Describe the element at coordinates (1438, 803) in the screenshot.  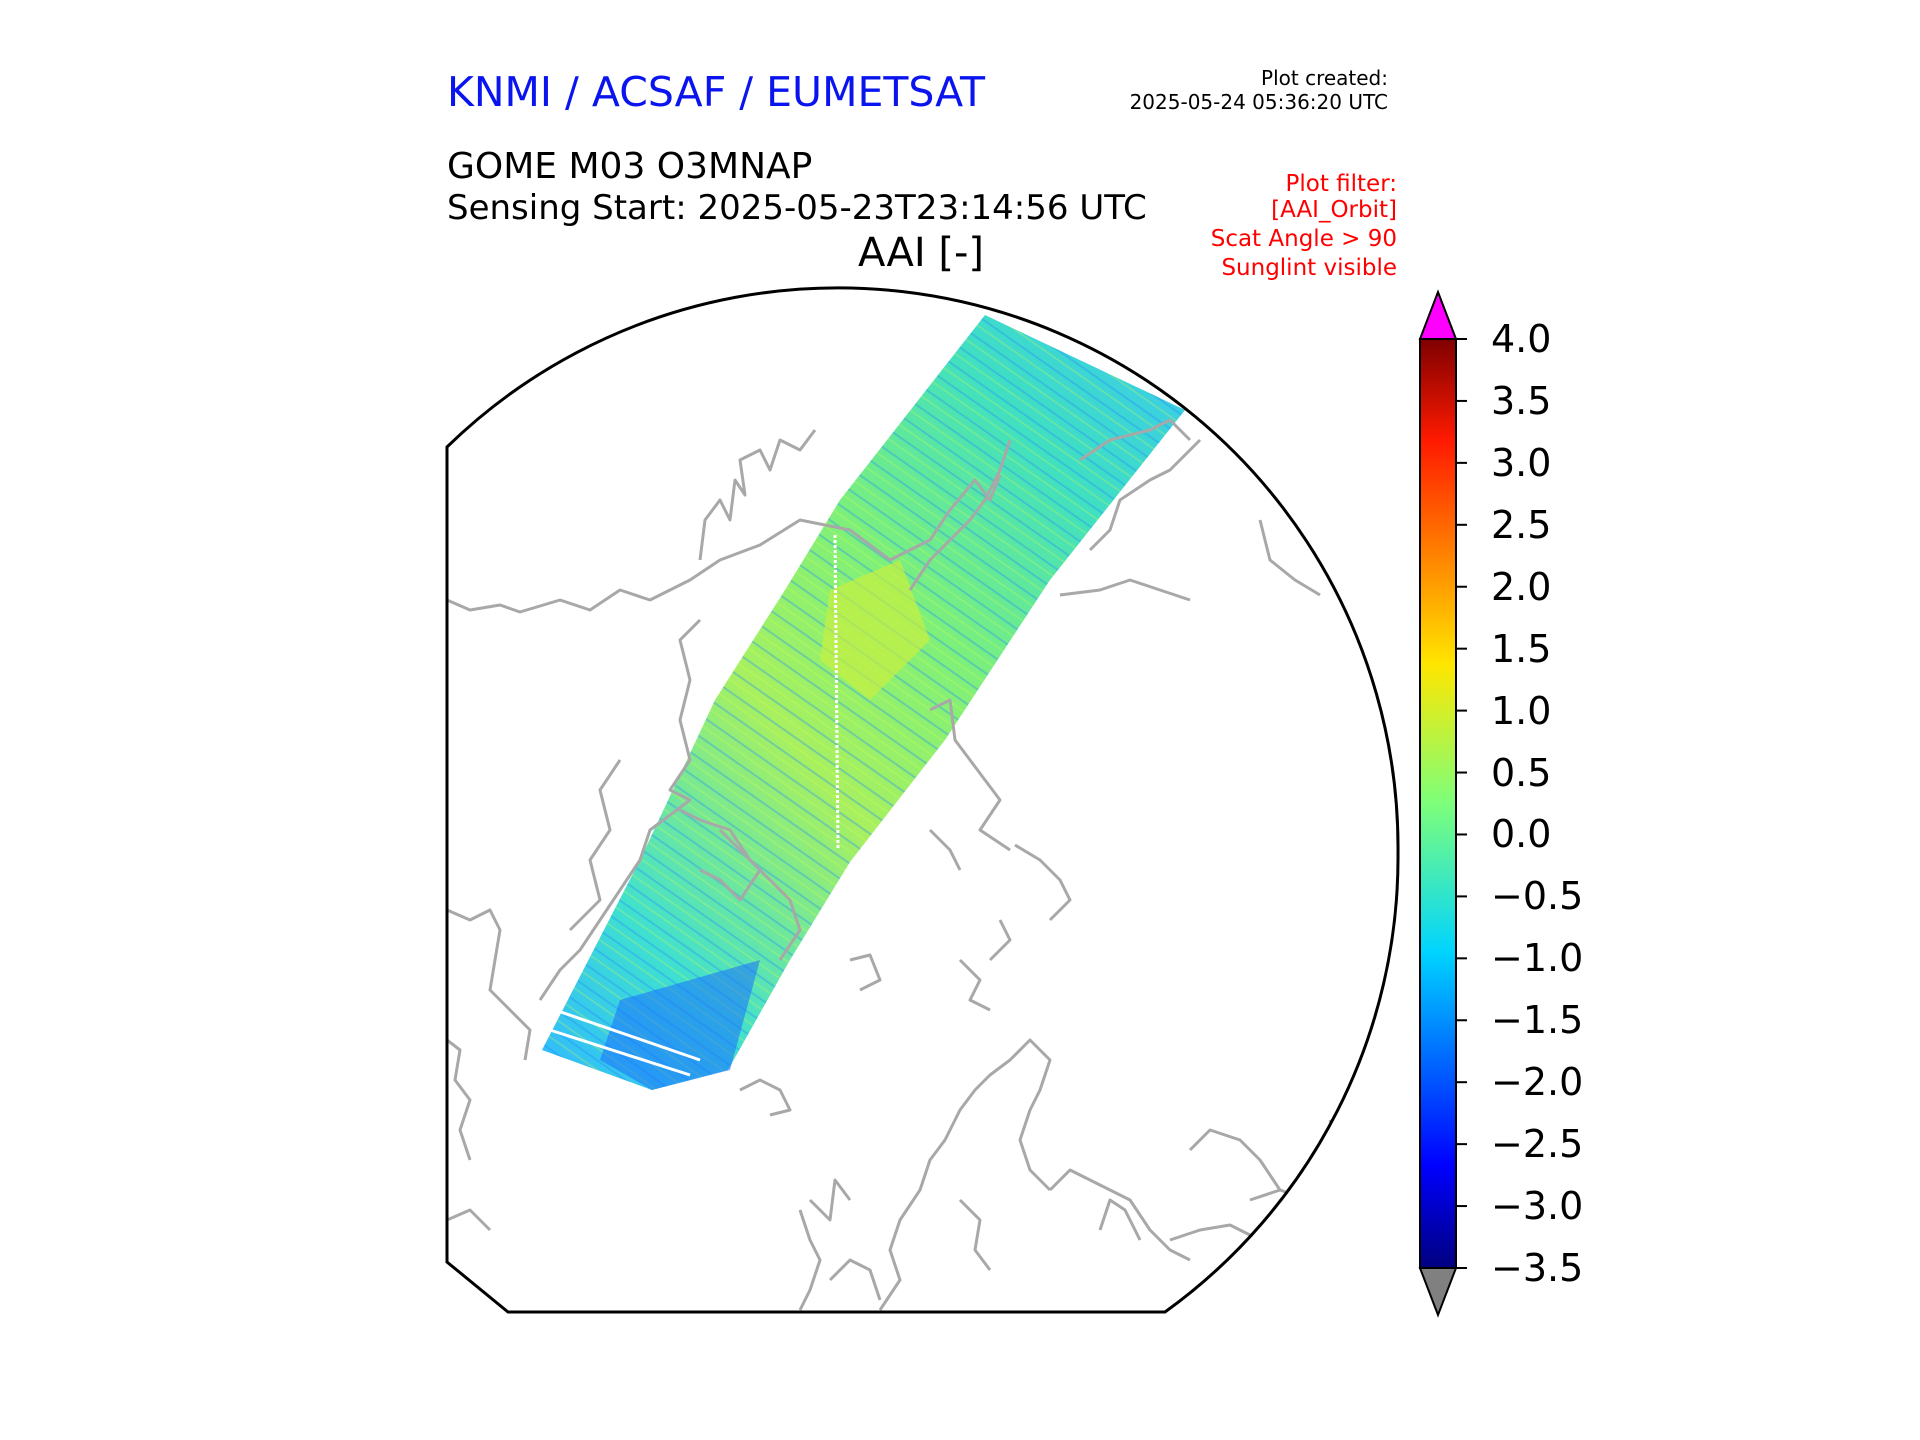
I see `colorbar-gradient` at that location.